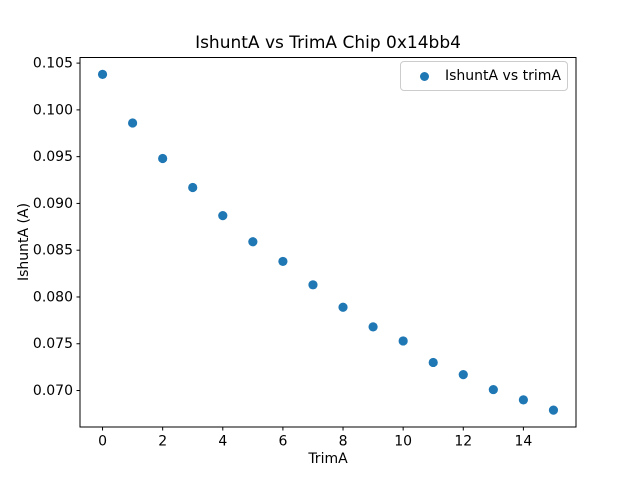  I want to click on x-tick-label: 6, so click(282, 442).